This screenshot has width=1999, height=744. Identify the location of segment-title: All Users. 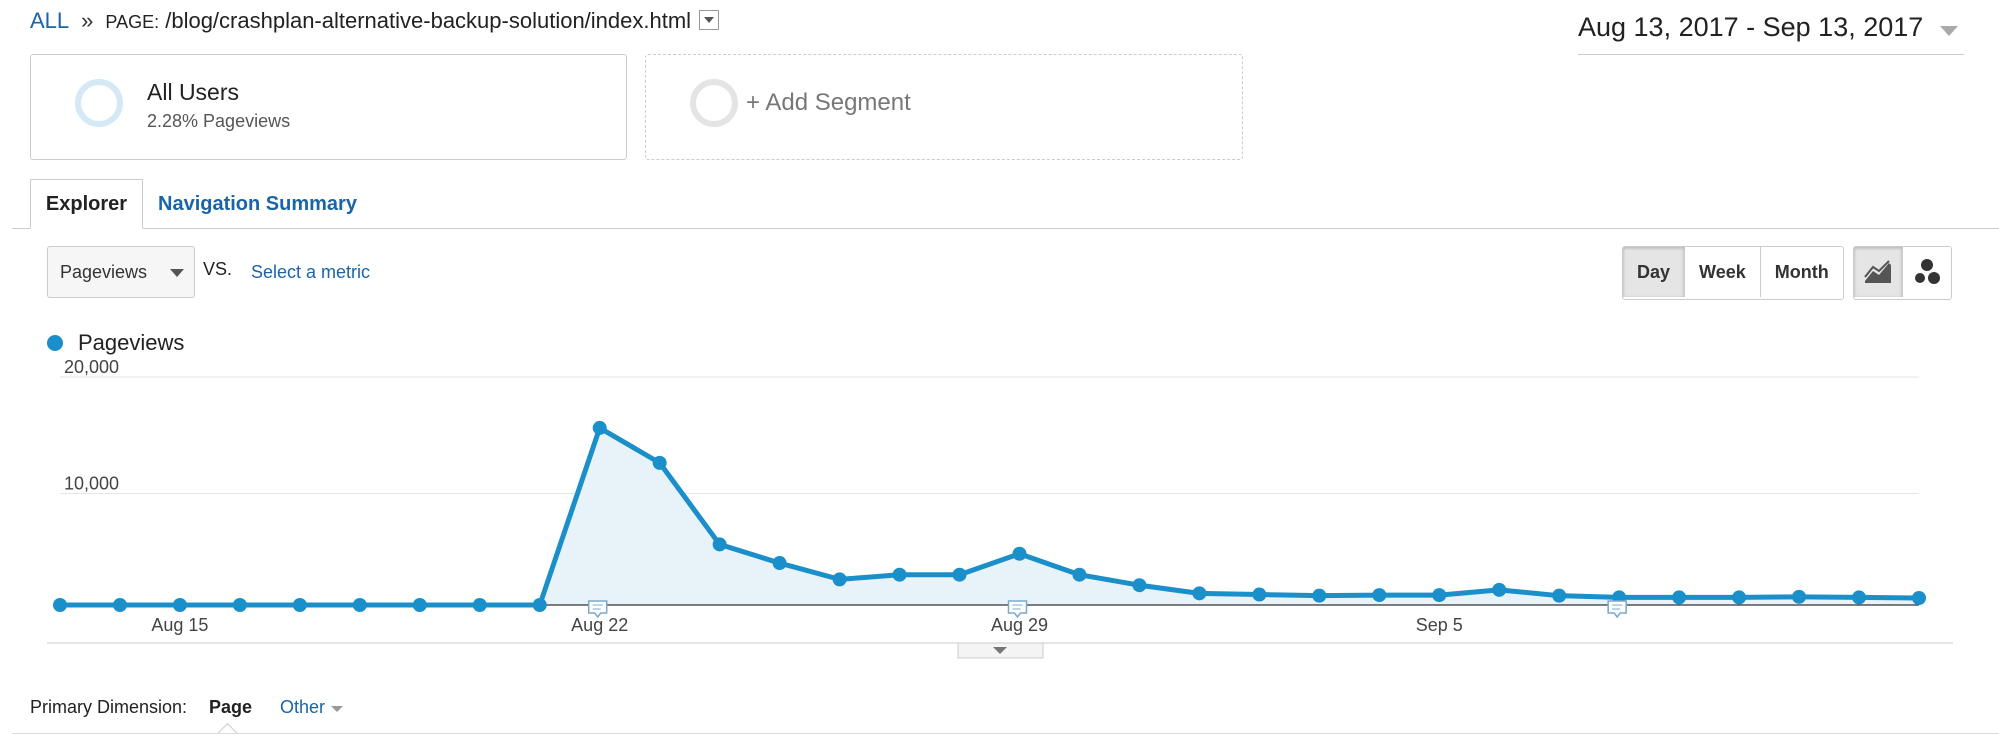
(193, 92).